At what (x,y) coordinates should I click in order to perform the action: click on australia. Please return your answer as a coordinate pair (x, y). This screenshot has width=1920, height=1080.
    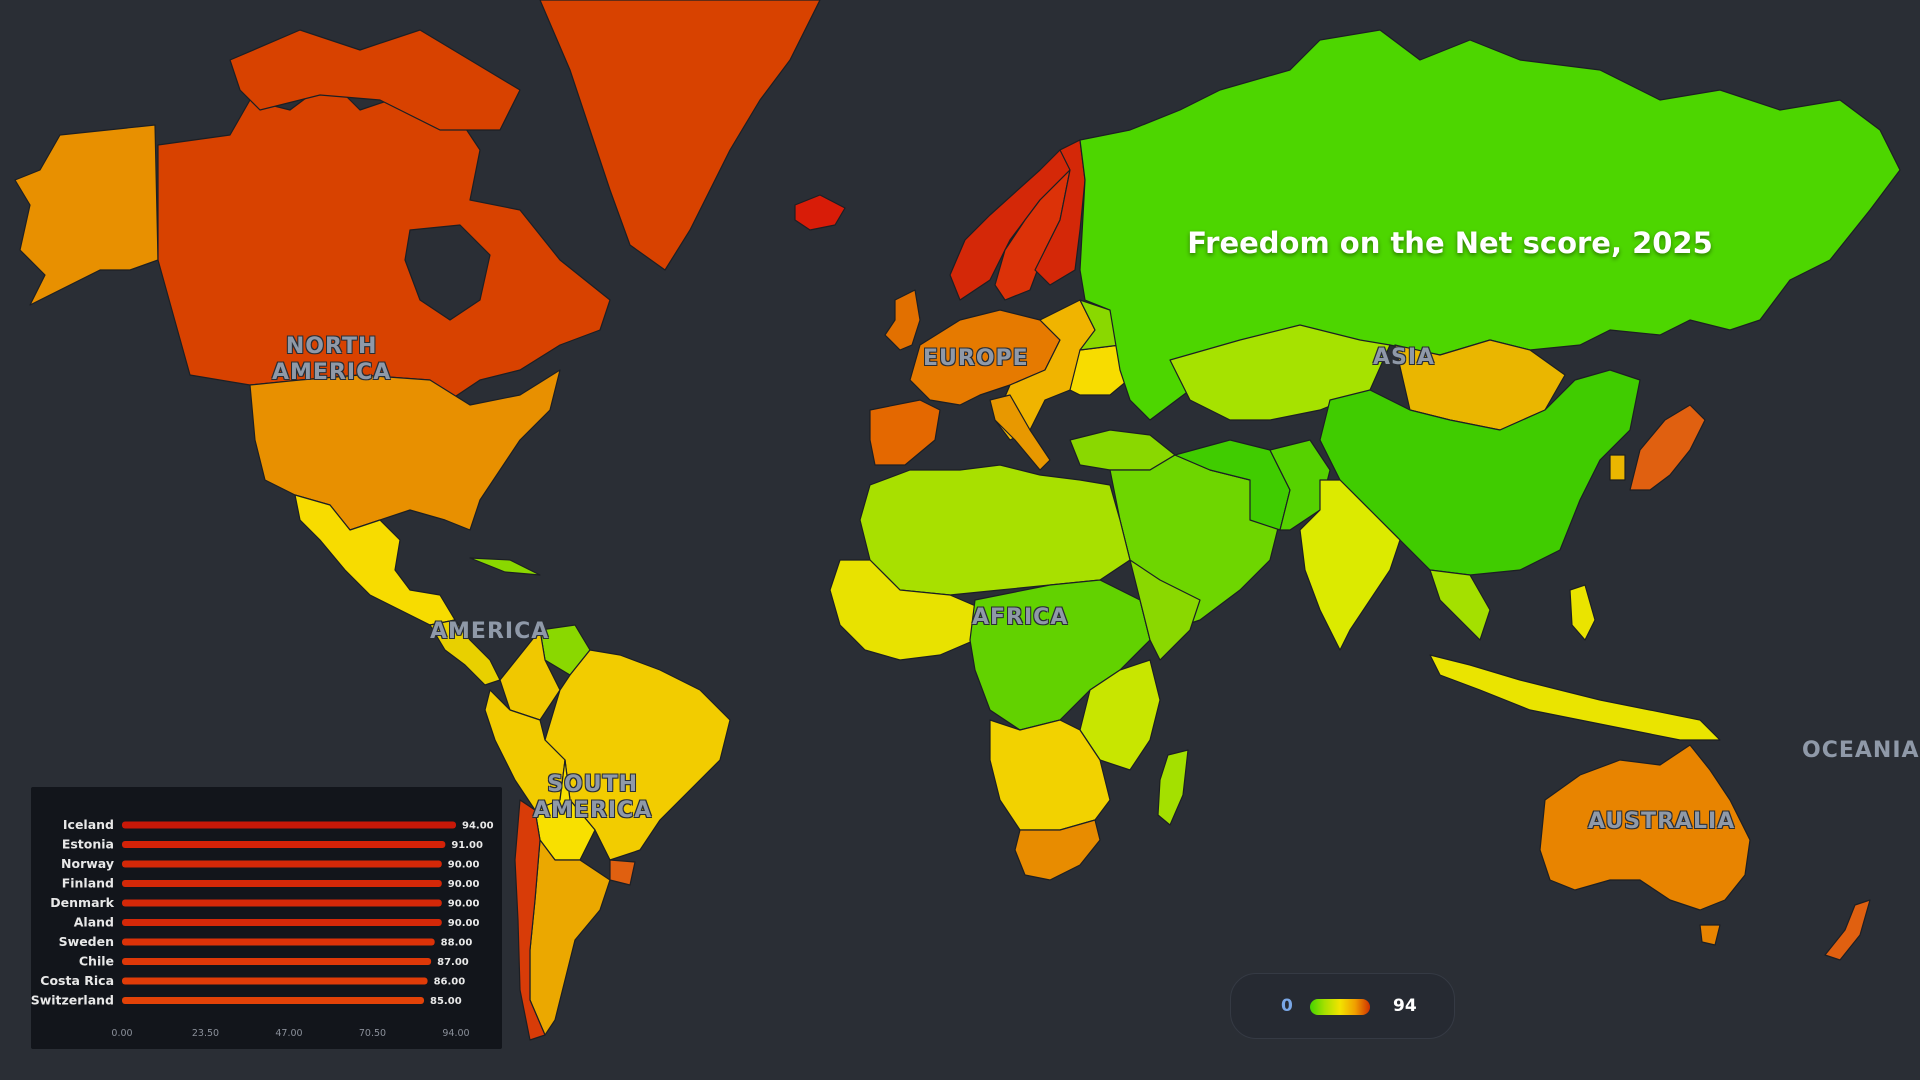
    Looking at the image, I should click on (1645, 827).